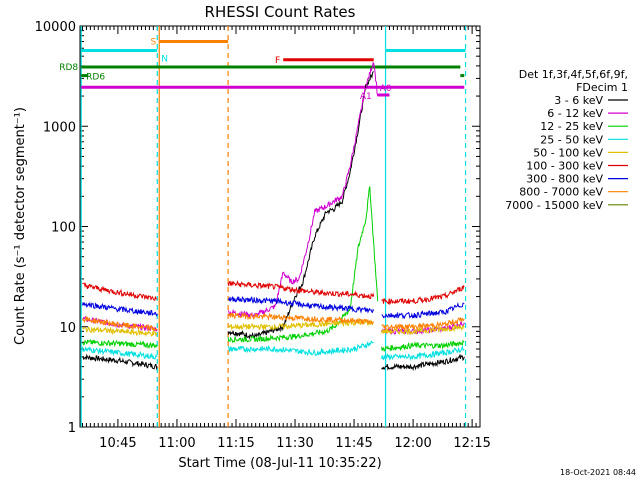 The height and width of the screenshot is (480, 640). Describe the element at coordinates (568, 152) in the screenshot. I see `legend-entry-label: 50 - 100 keV` at that location.